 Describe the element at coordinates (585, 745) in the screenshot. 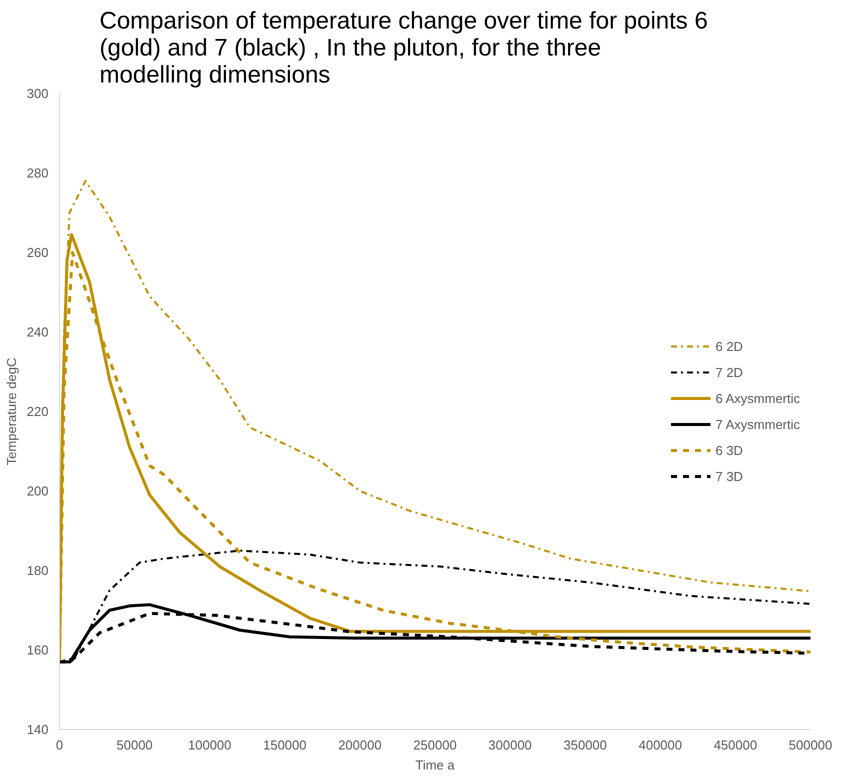

I see `x-tick-label: 350000` at that location.